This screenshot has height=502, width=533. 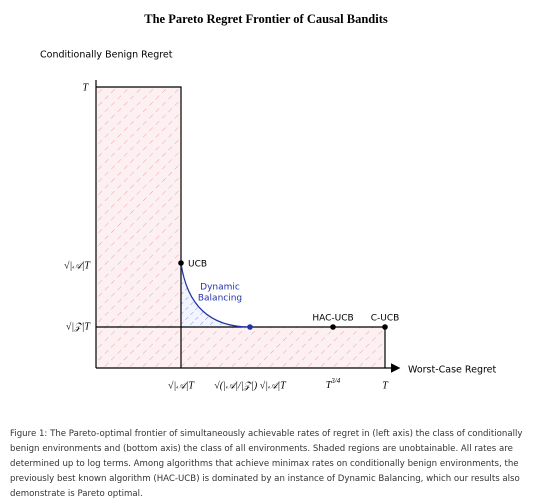 What do you see at coordinates (79, 326) in the screenshot?
I see `y-tick-label: √|𝒵|T` at bounding box center [79, 326].